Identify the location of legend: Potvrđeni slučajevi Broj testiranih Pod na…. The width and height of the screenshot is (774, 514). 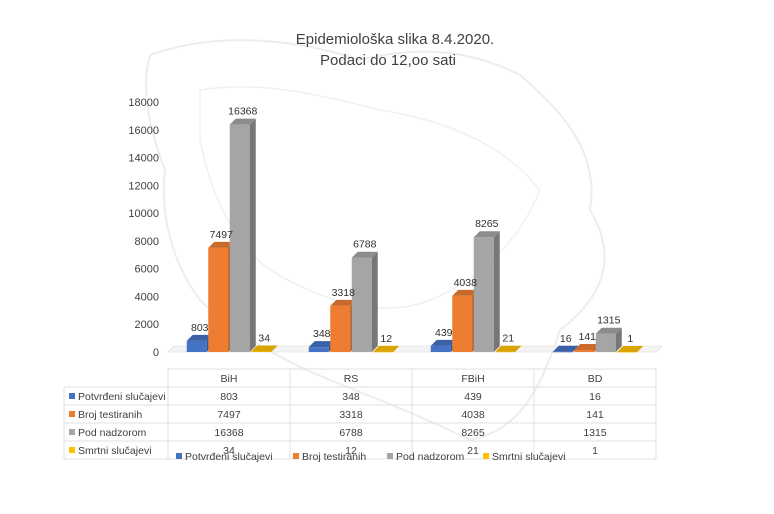
(371, 457).